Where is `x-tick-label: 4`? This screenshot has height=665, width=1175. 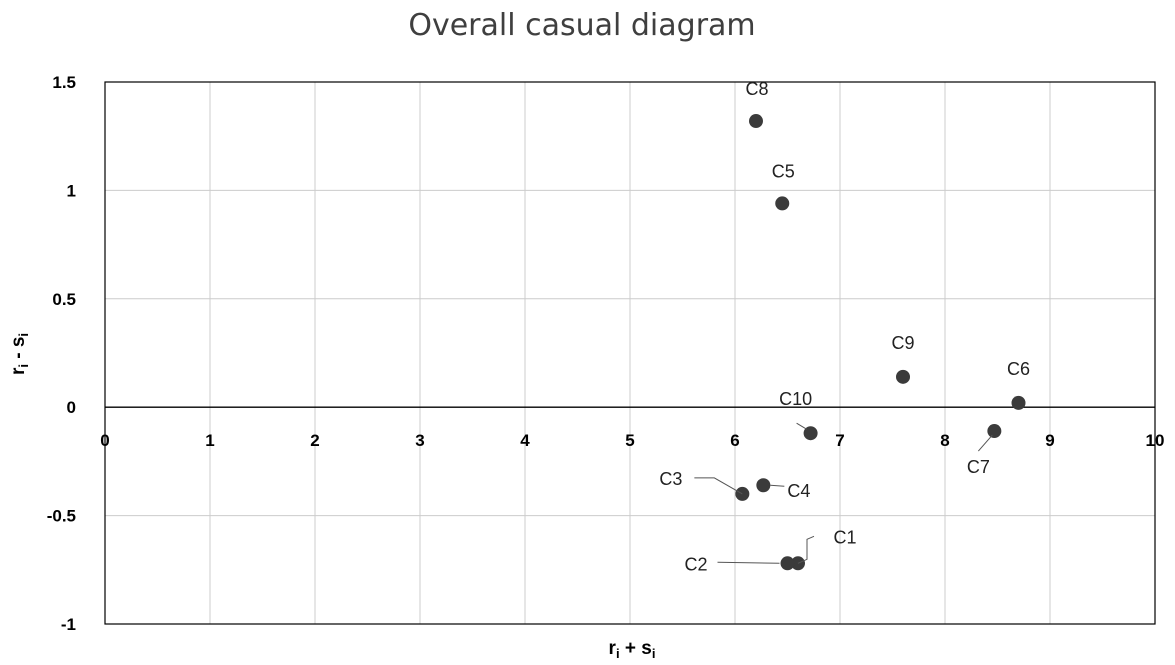 x-tick-label: 4 is located at coordinates (525, 440).